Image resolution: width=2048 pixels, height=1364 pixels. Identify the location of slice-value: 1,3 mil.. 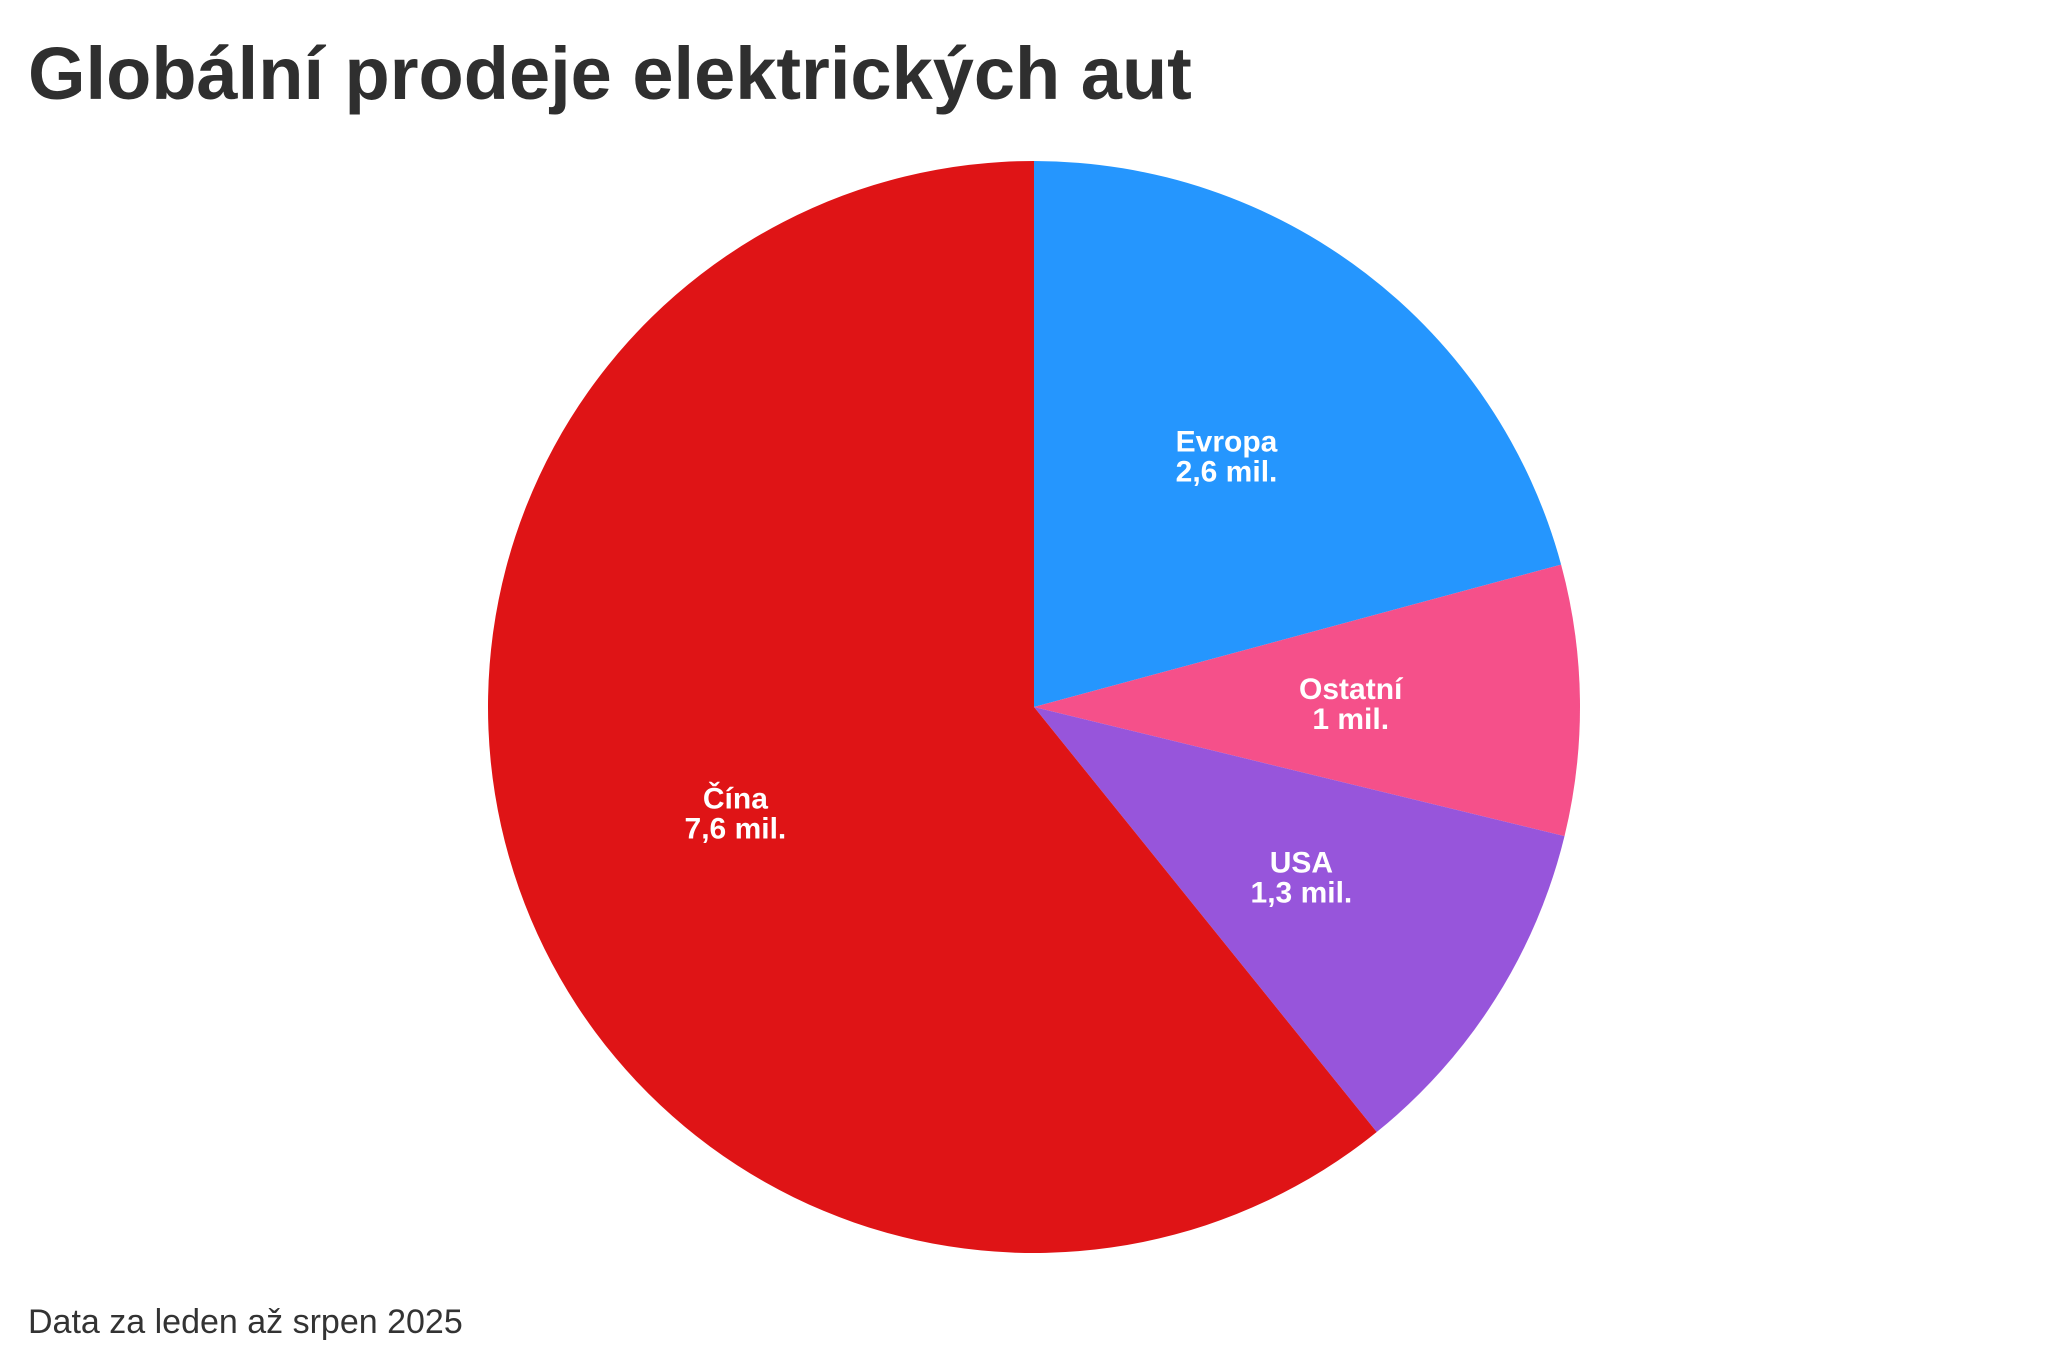
(1302, 893).